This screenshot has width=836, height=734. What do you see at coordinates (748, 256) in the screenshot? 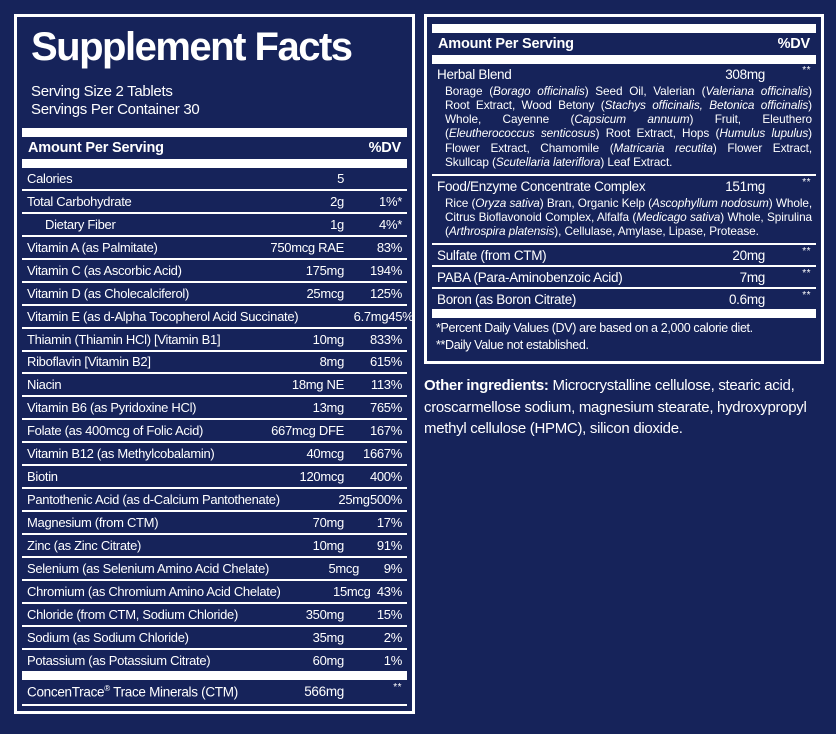
I see `nutrient-amount: 20mg` at bounding box center [748, 256].